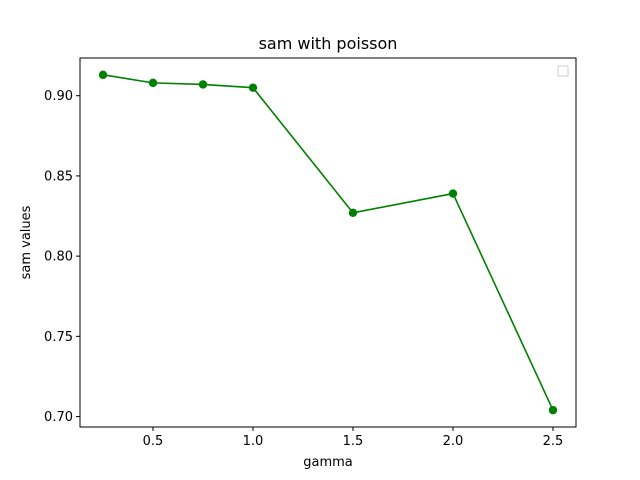 This screenshot has width=640, height=480. I want to click on x-axis: 0.5 1.0 1.5 2.0 2.5, so click(353, 438).